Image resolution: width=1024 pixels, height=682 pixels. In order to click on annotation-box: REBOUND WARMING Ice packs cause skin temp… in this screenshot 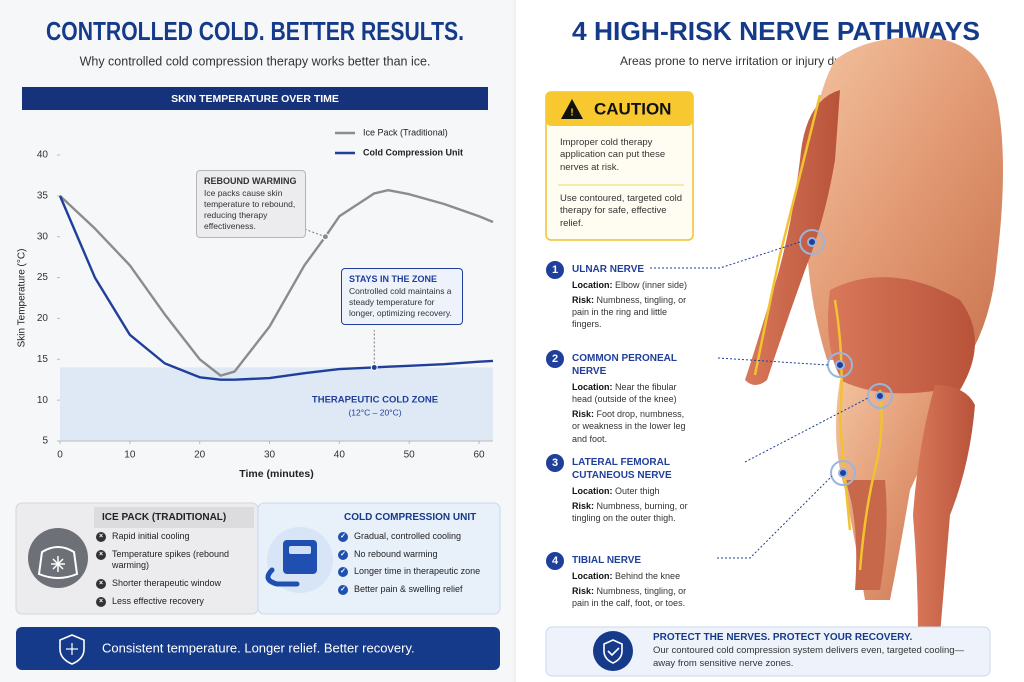, I will do `click(251, 204)`.